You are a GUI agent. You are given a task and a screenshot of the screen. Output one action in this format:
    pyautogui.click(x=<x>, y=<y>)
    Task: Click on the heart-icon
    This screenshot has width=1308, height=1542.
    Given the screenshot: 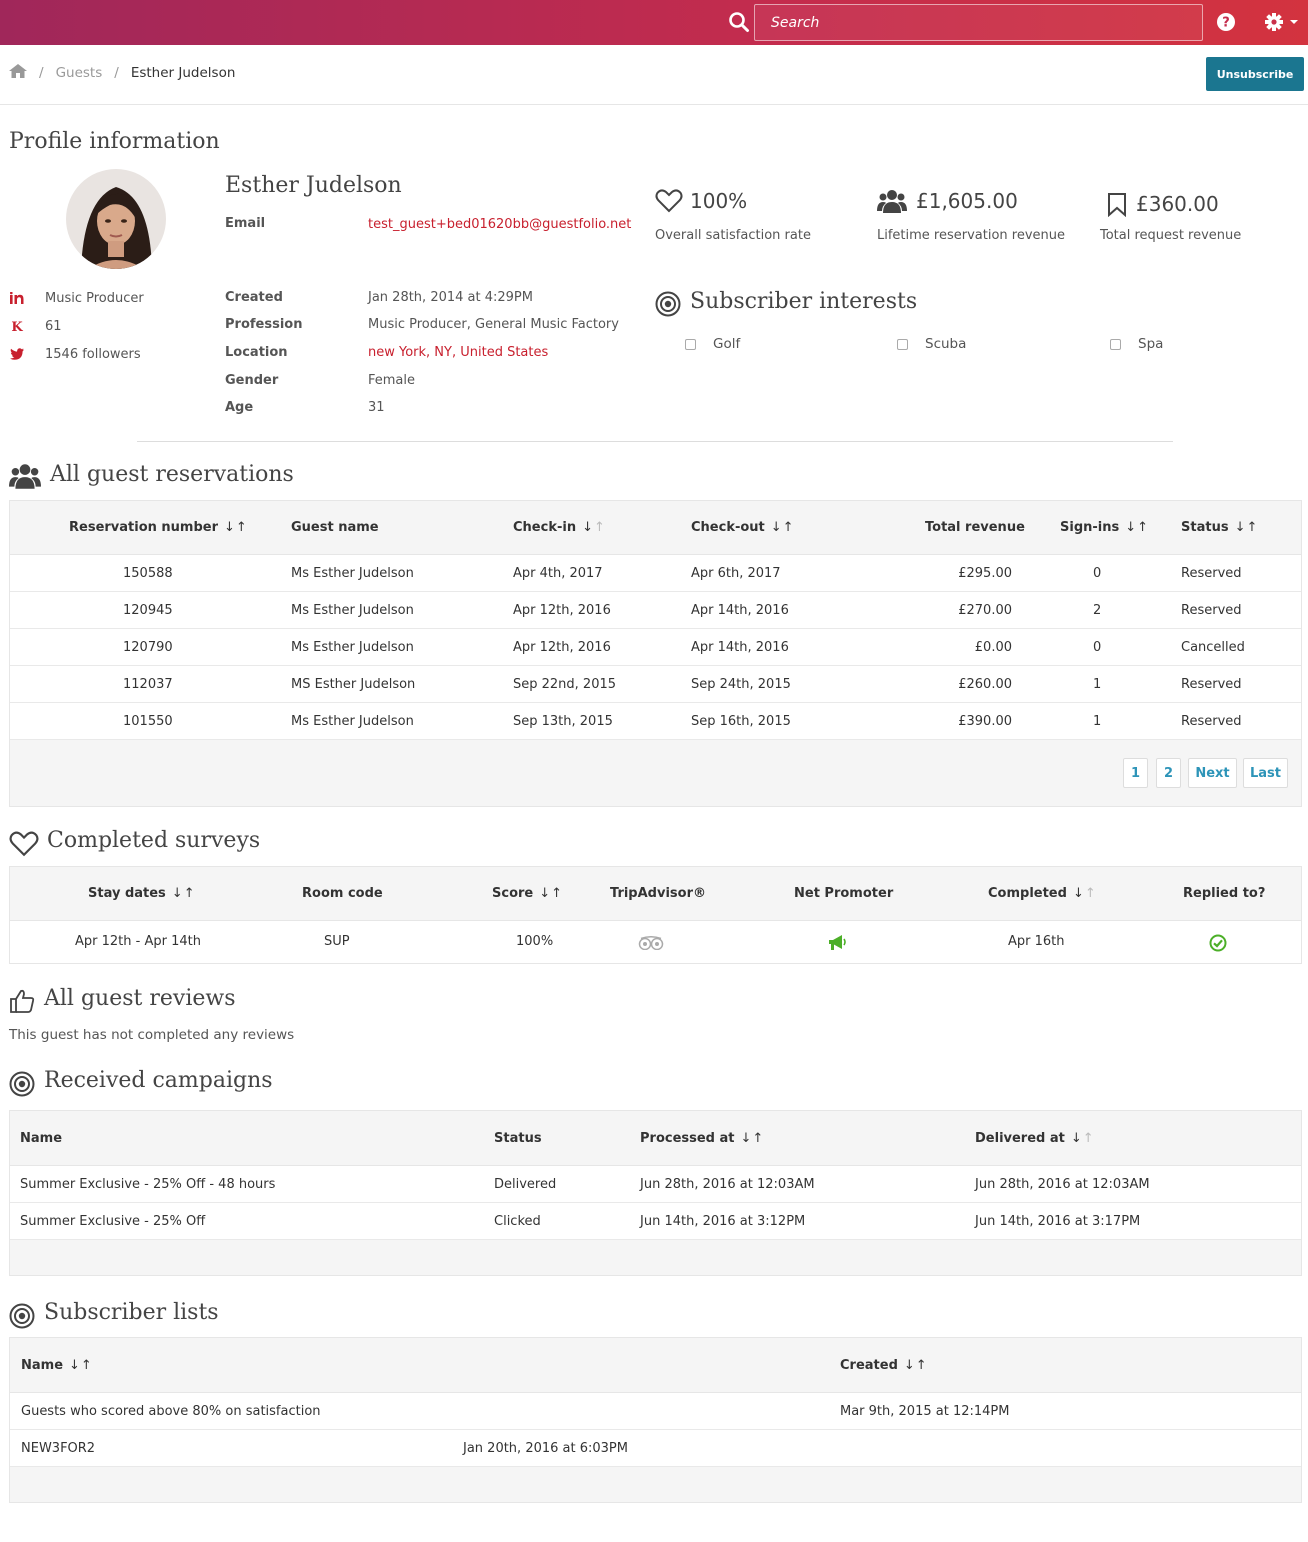 What is the action you would take?
    pyautogui.click(x=24, y=846)
    